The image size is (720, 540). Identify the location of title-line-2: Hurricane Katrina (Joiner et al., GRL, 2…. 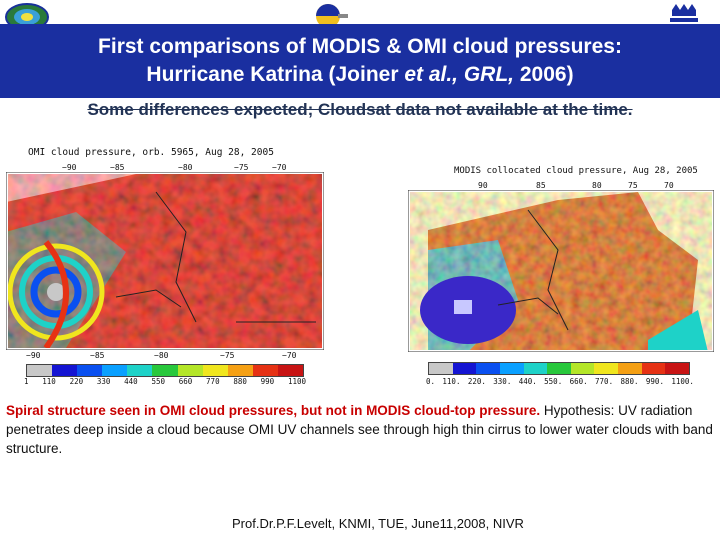
(359, 75).